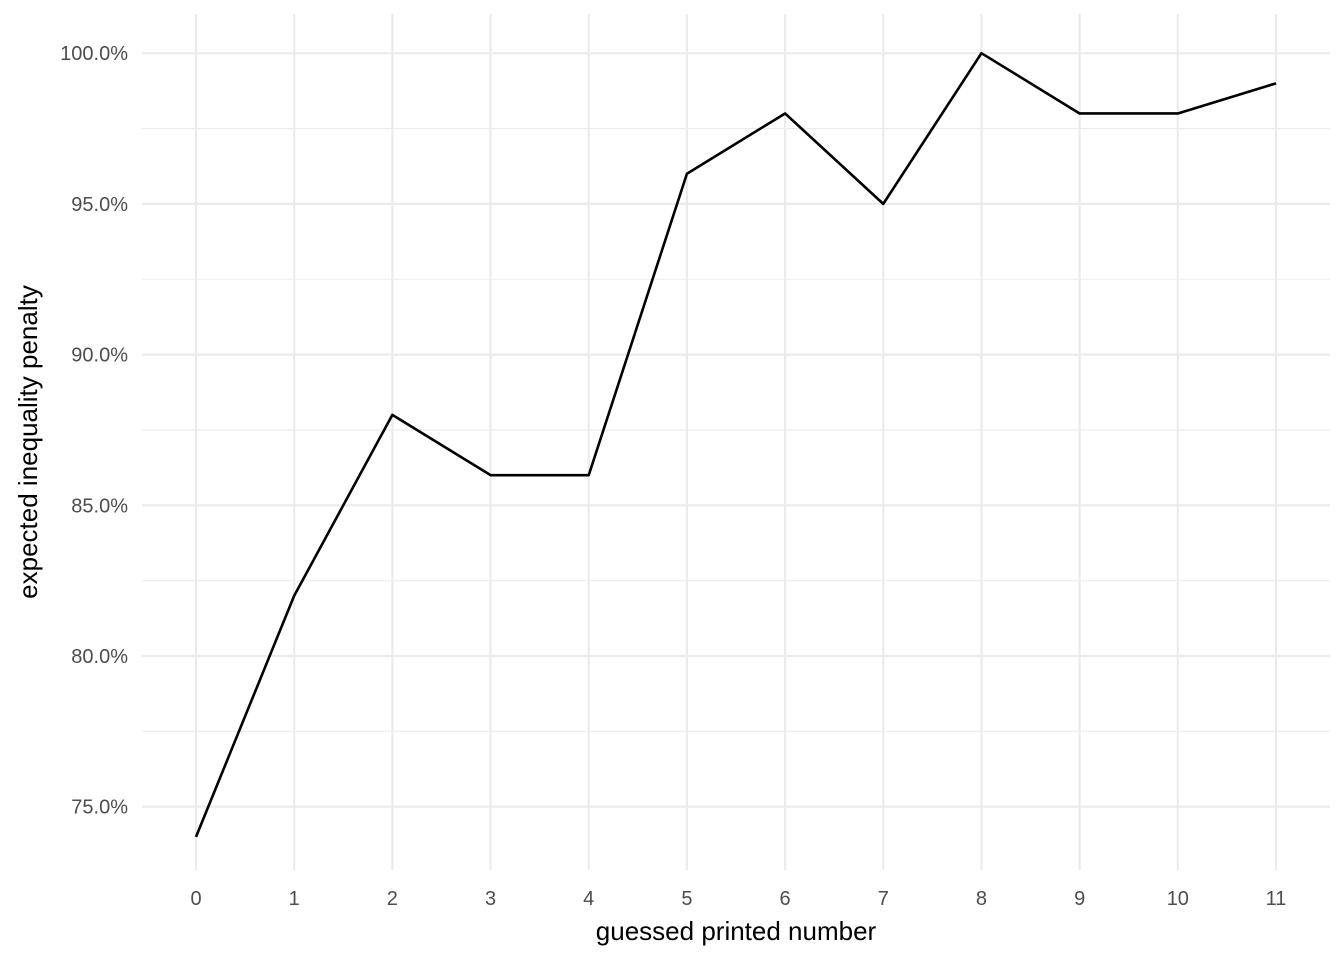 The image size is (1344, 960). Describe the element at coordinates (94, 431) in the screenshot. I see `y-axis-tick-labels: 75.0% 80.0% 85.0% 90.0% 95.0% 100.0%` at that location.